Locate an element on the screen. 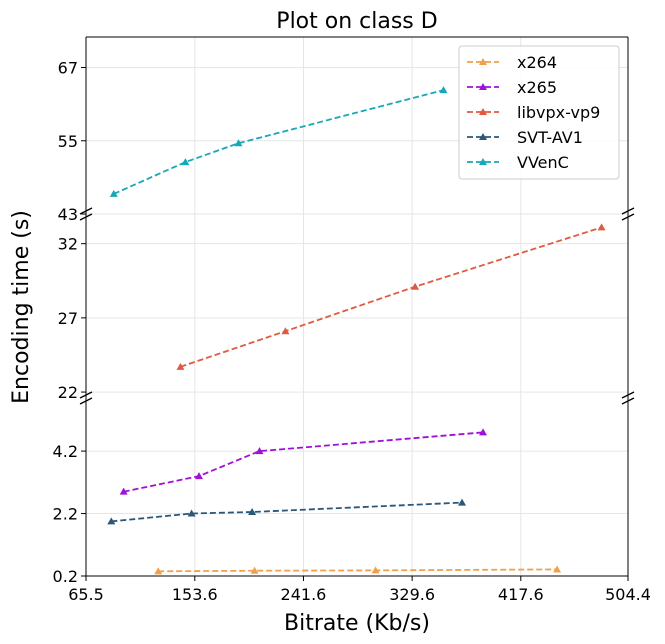 This screenshot has width=665, height=644. x-tick-label: 241.6 is located at coordinates (304, 594).